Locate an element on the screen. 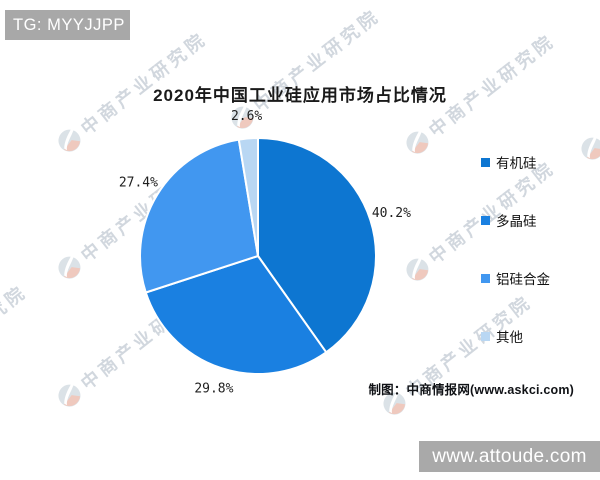 The width and height of the screenshot is (600, 480). pie-label-有机硅: 40.2% is located at coordinates (391, 213).